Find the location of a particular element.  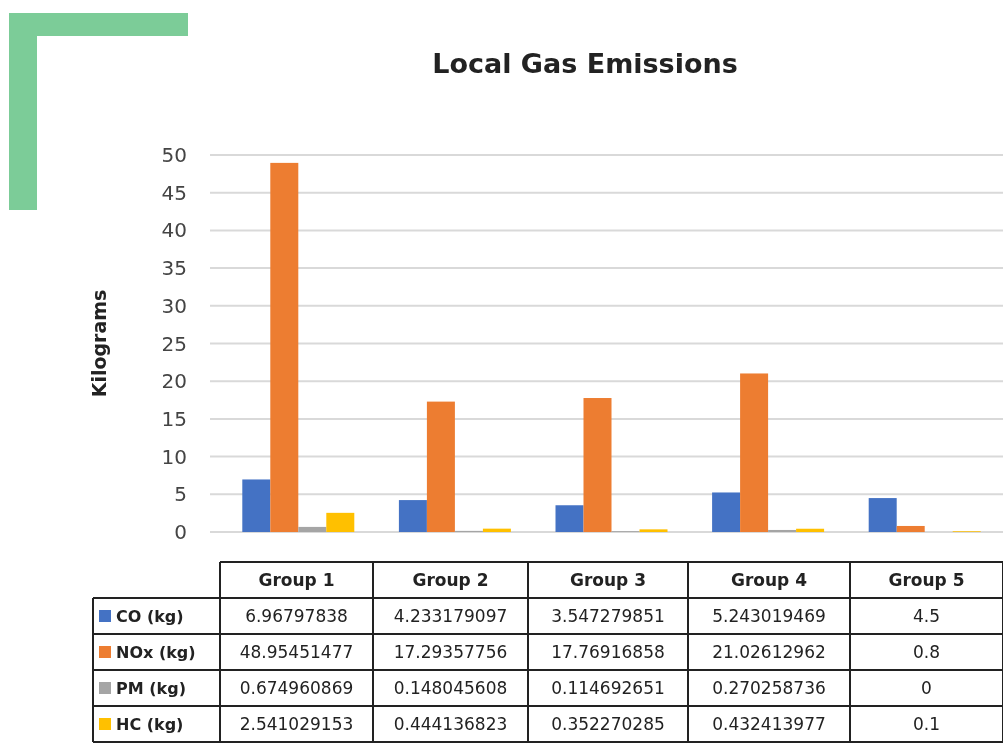

data-label: 0.148045608 is located at coordinates (450, 687).